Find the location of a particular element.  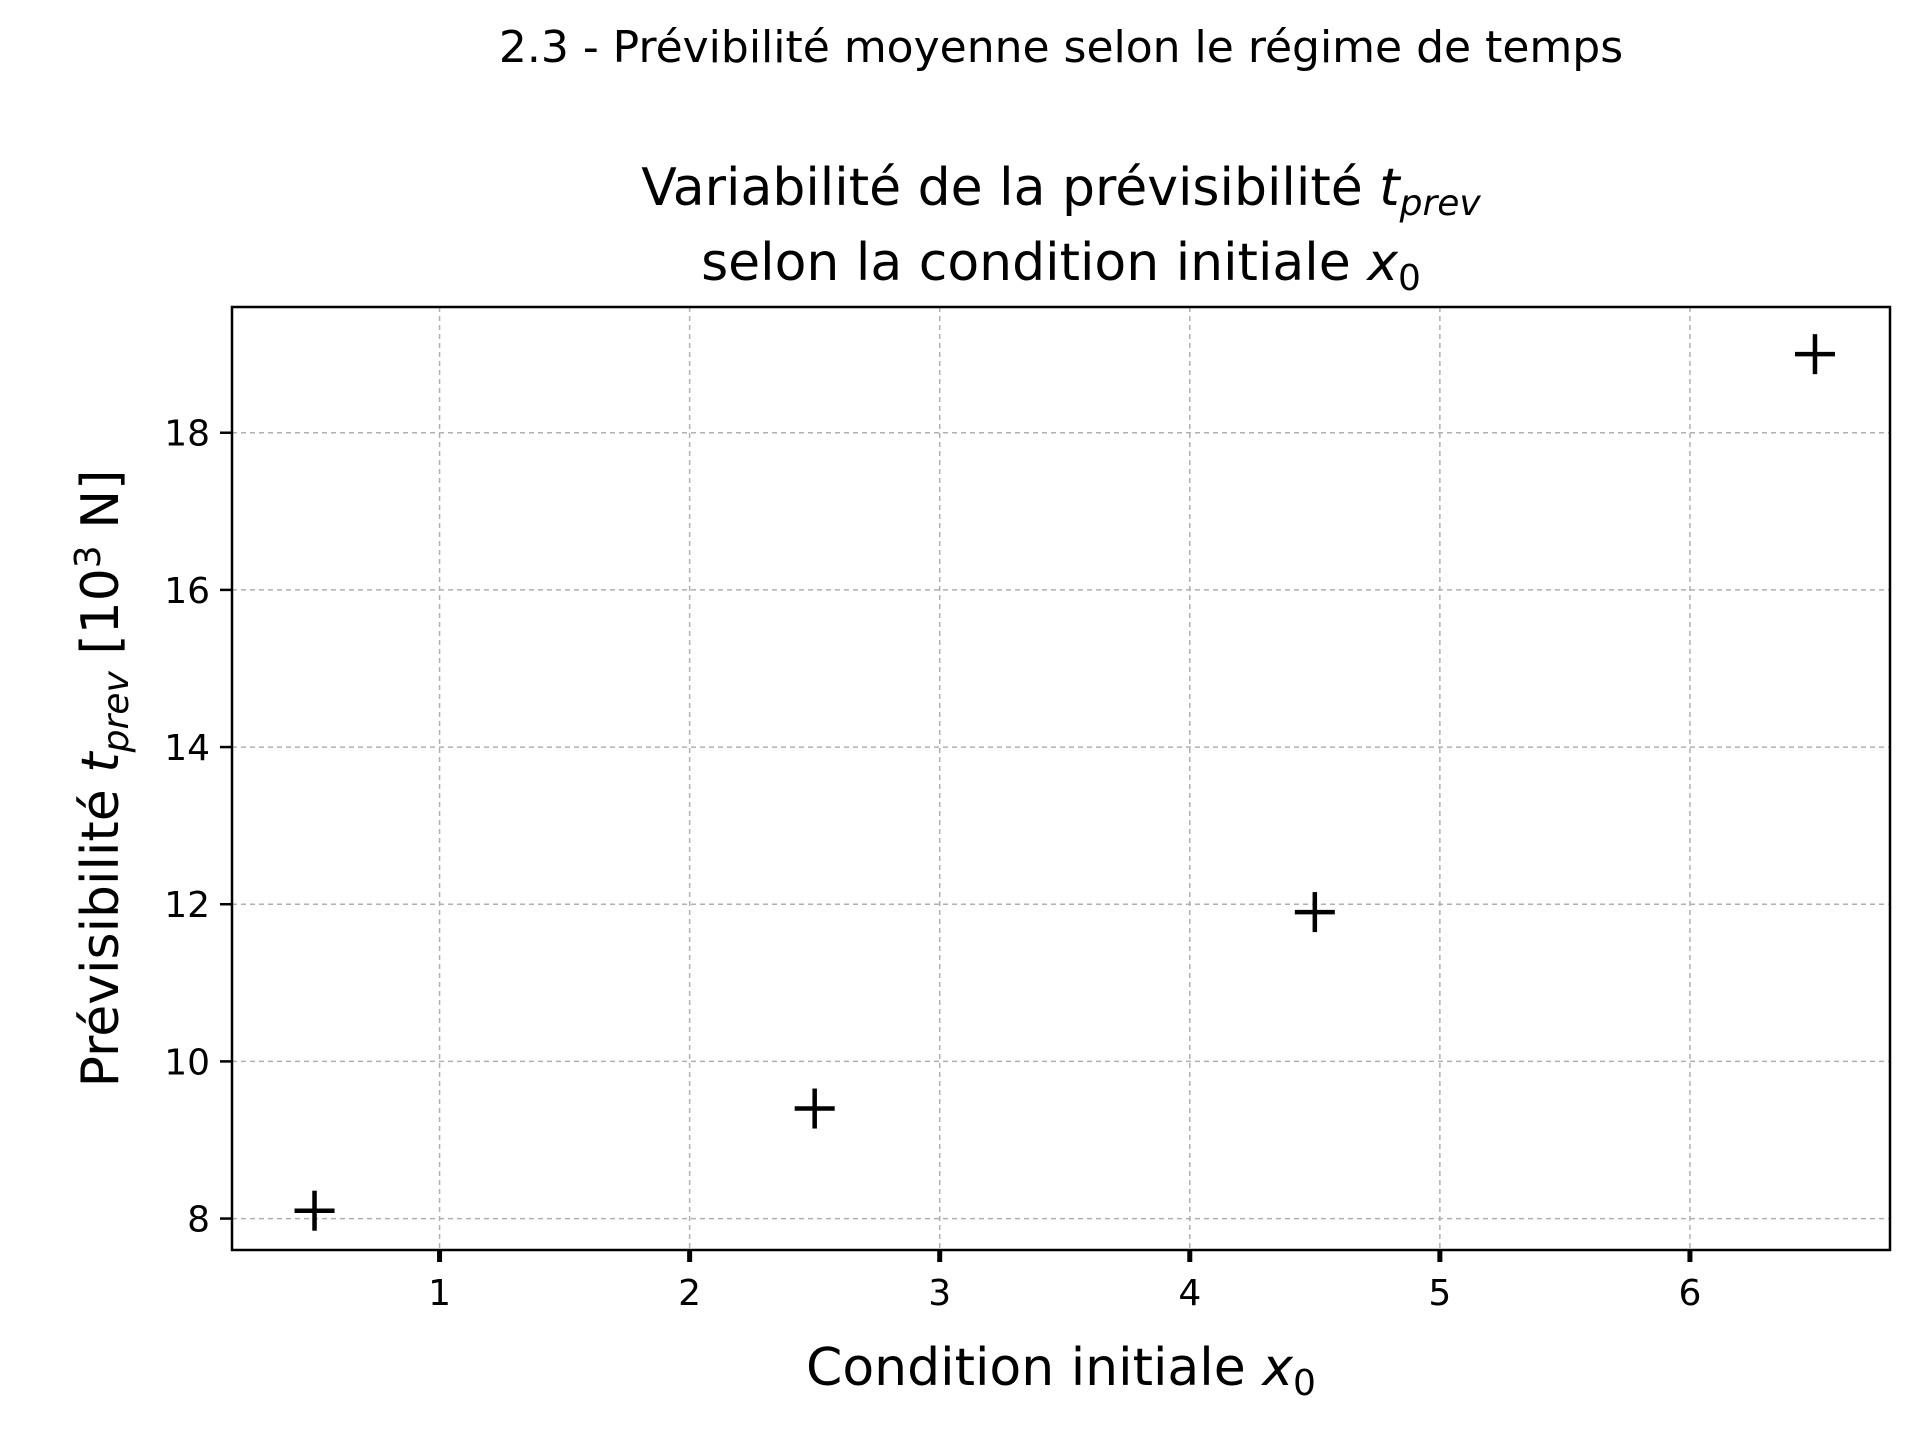

x-tick-label: 1 is located at coordinates (439, 1293).